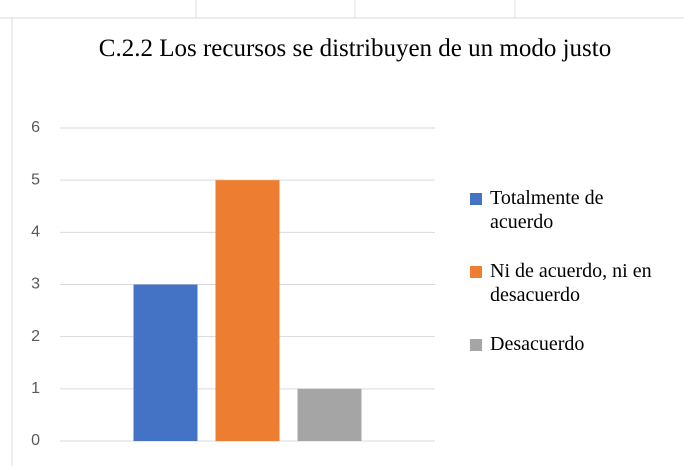 This screenshot has height=466, width=684. I want to click on y-tick-label: 5, so click(35, 179).